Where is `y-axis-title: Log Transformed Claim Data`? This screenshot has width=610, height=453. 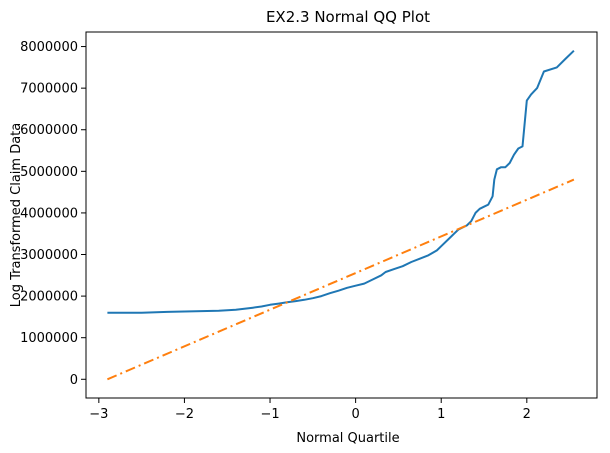
y-axis-title: Log Transformed Claim Data is located at coordinates (16, 215).